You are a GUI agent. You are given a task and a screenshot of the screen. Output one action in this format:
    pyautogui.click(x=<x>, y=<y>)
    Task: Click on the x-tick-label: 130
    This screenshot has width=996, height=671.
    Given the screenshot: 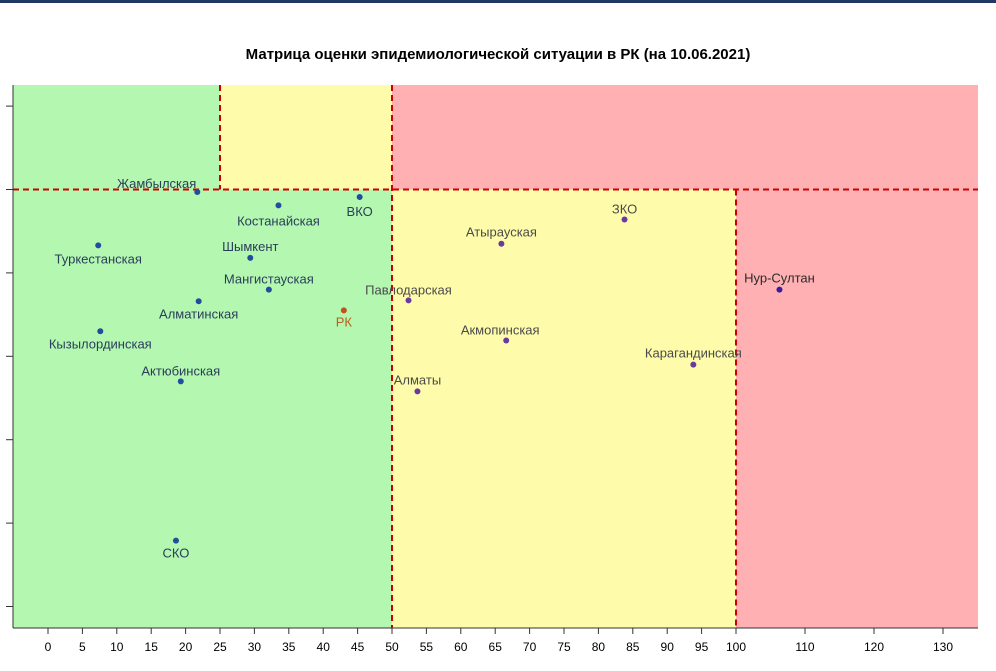 What is the action you would take?
    pyautogui.click(x=943, y=647)
    